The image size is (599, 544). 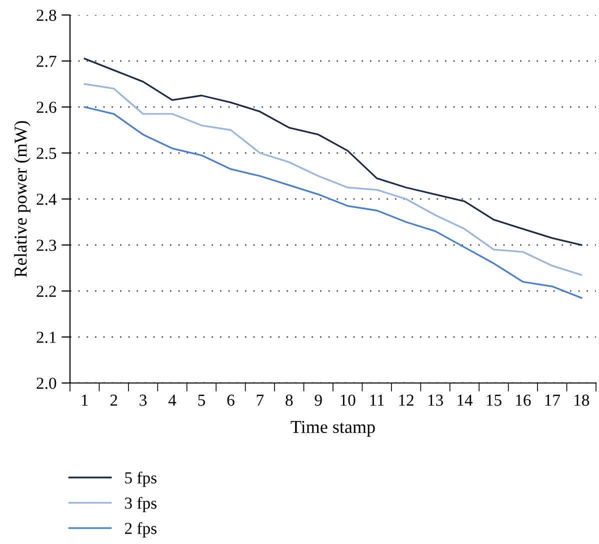 What do you see at coordinates (230, 400) in the screenshot?
I see `x-tick-label: 6` at bounding box center [230, 400].